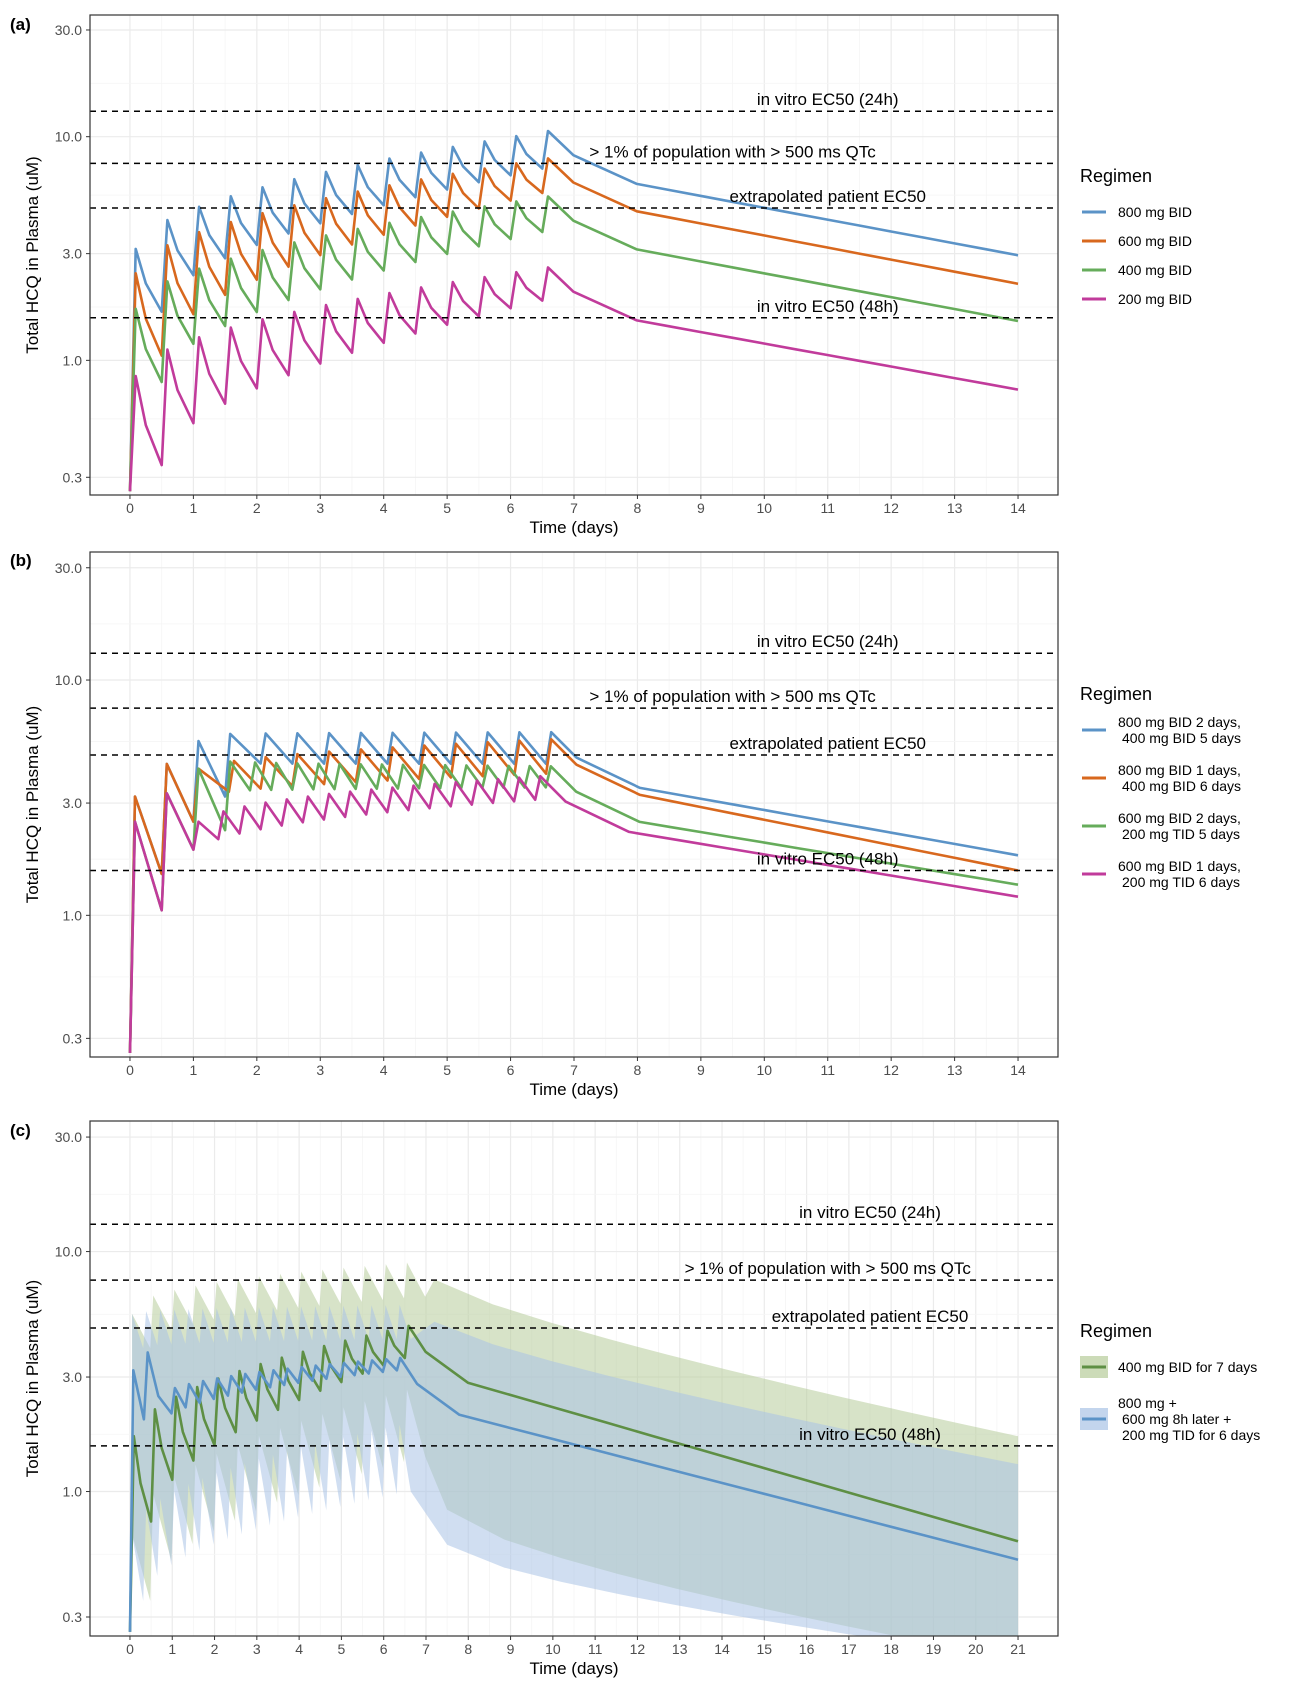 Image resolution: width=1299 pixels, height=1686 pixels. Describe the element at coordinates (807, 1649) in the screenshot. I see `x-tick-label: 16` at that location.